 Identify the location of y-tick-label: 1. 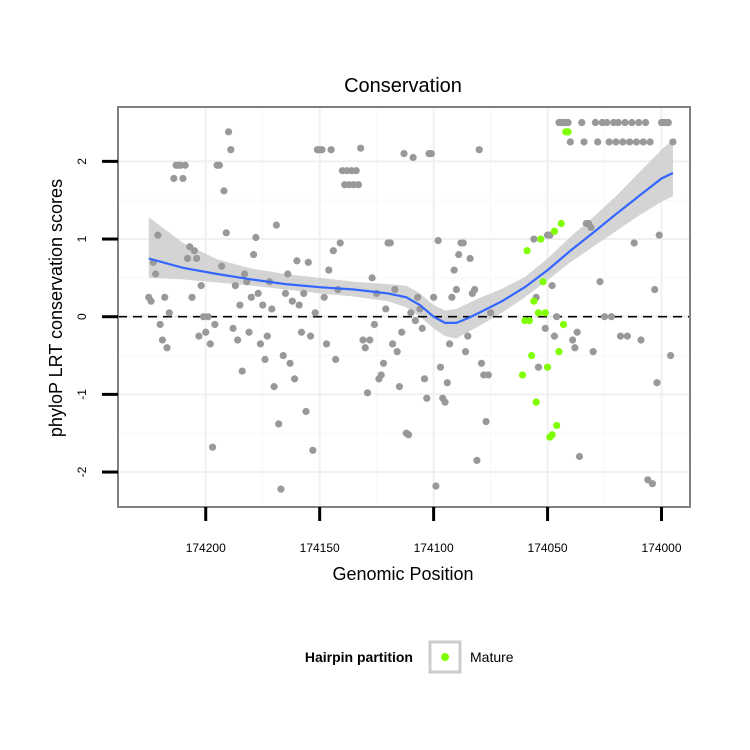
(82, 238).